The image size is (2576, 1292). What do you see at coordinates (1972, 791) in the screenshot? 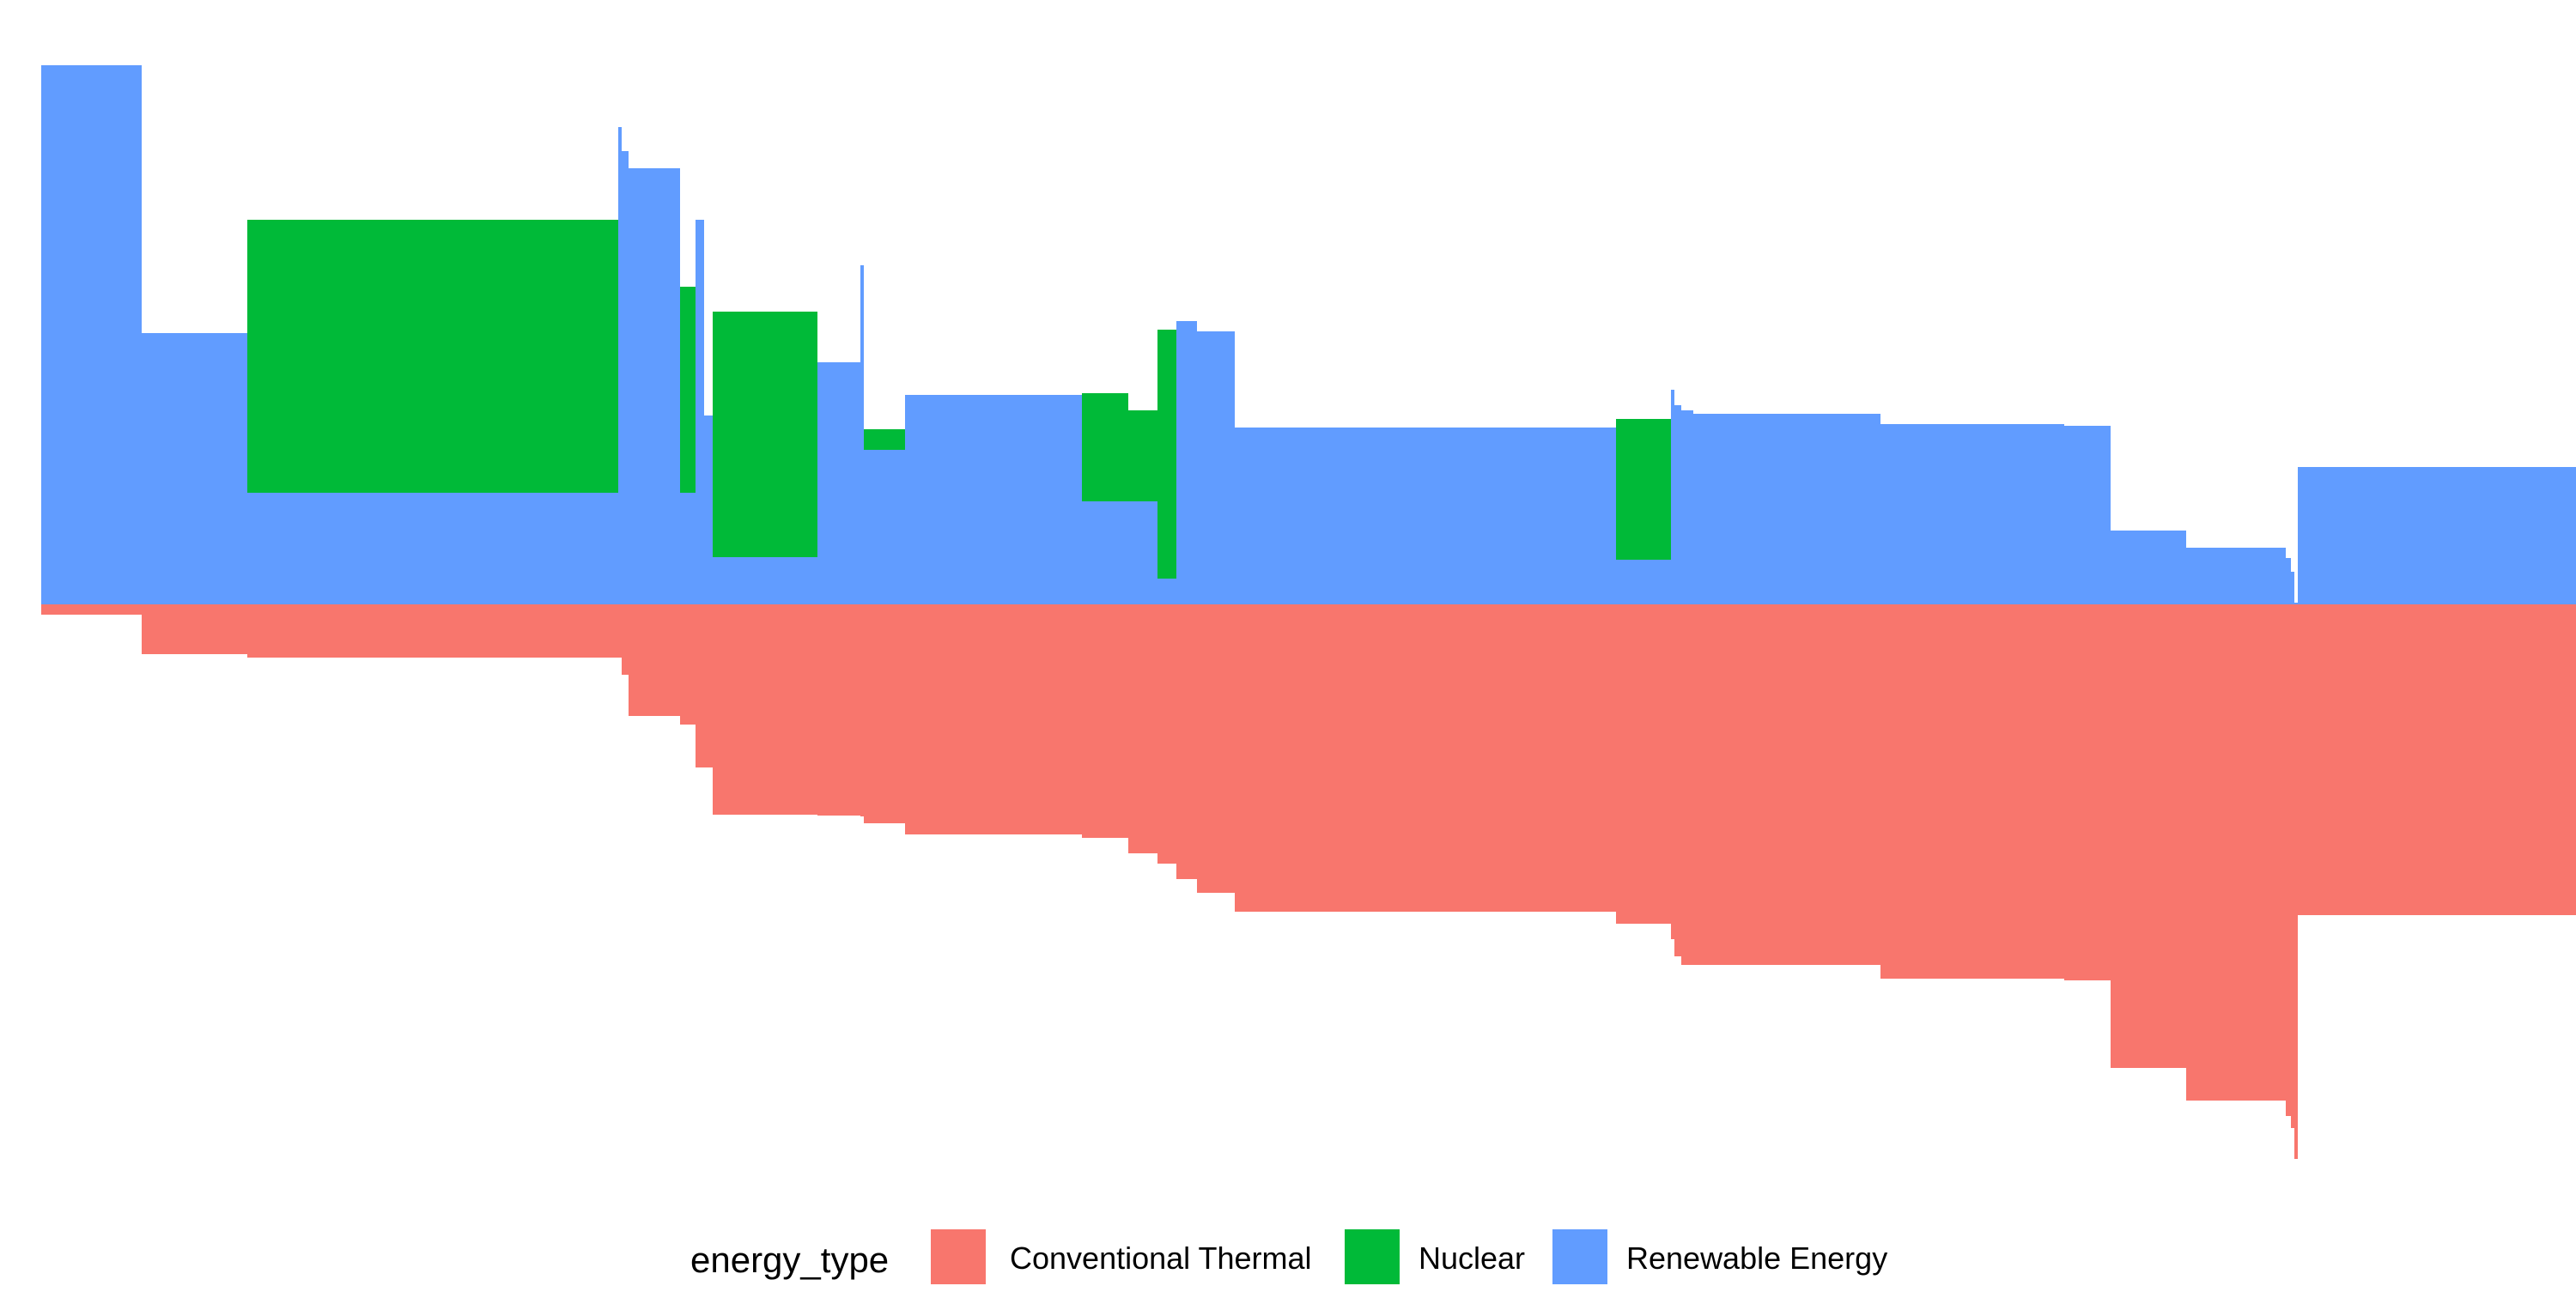
I see `segment-25-conventional-thermal-negative` at bounding box center [1972, 791].